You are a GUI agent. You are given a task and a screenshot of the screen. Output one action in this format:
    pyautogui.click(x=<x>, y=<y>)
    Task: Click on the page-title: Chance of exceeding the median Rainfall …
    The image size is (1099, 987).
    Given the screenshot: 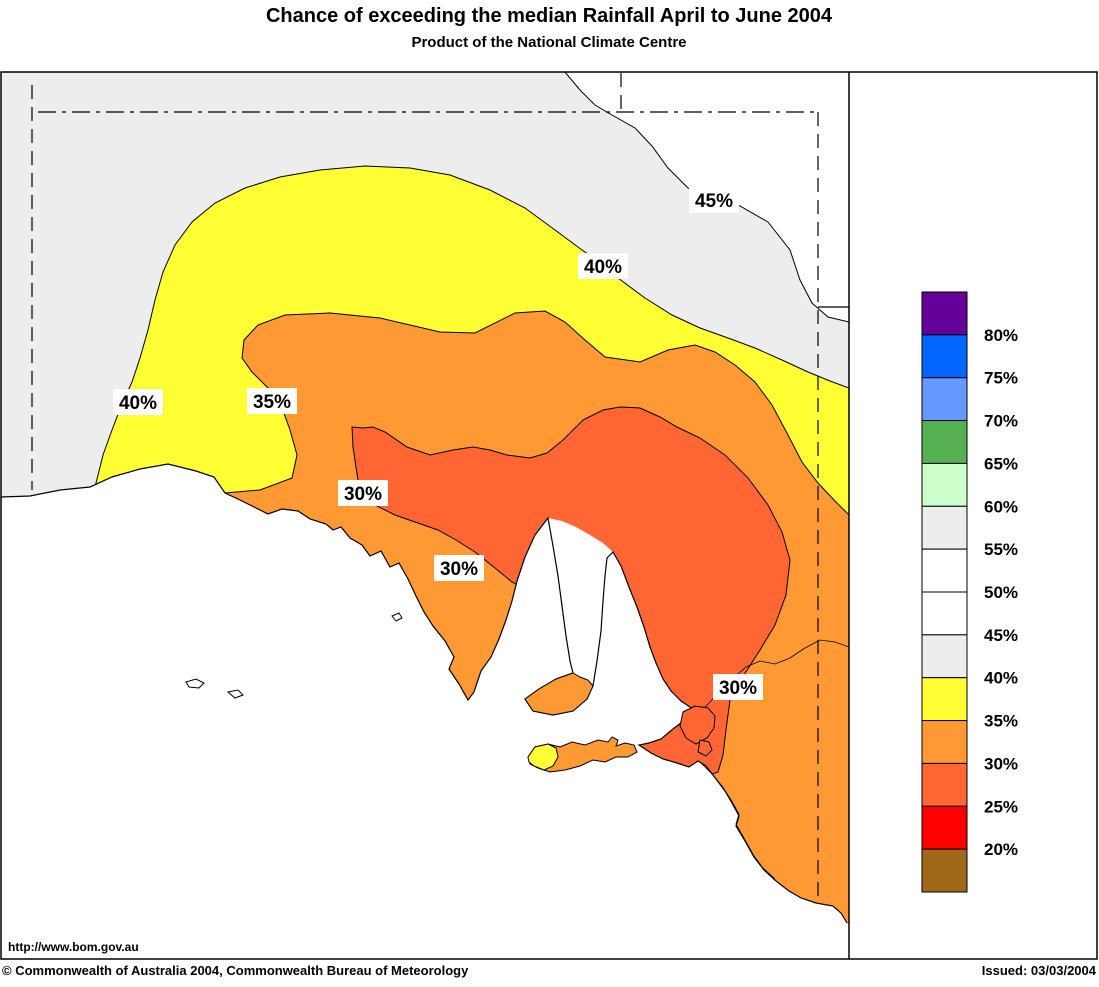 What is the action you would take?
    pyautogui.click(x=549, y=16)
    